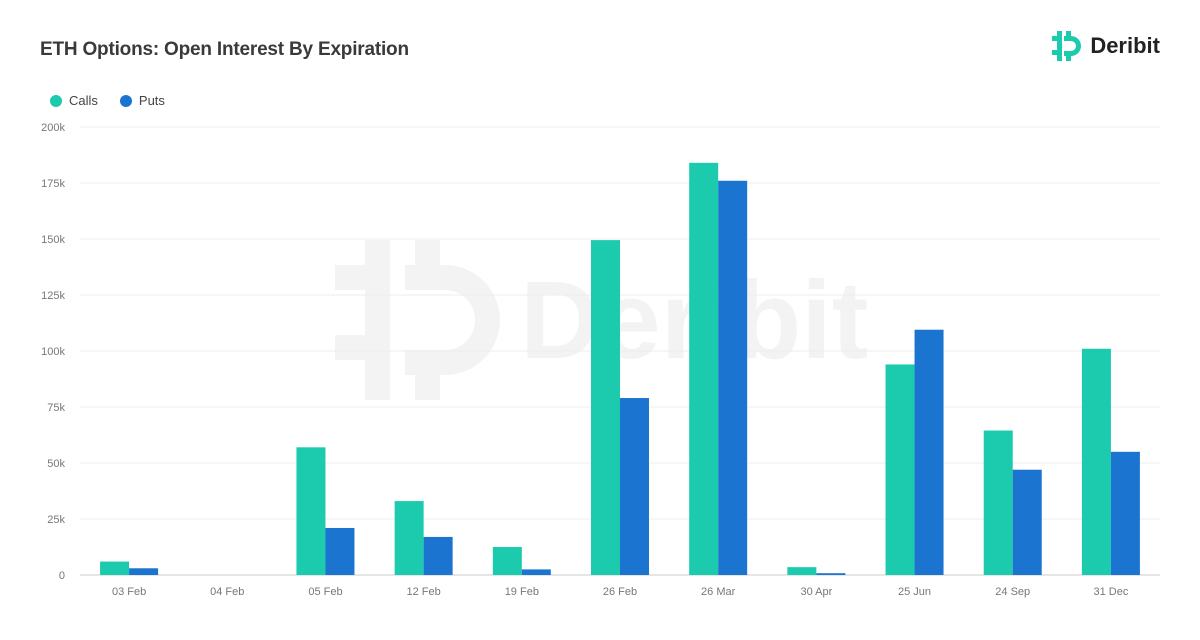  I want to click on x-tick-label: 30 Apr, so click(816, 592).